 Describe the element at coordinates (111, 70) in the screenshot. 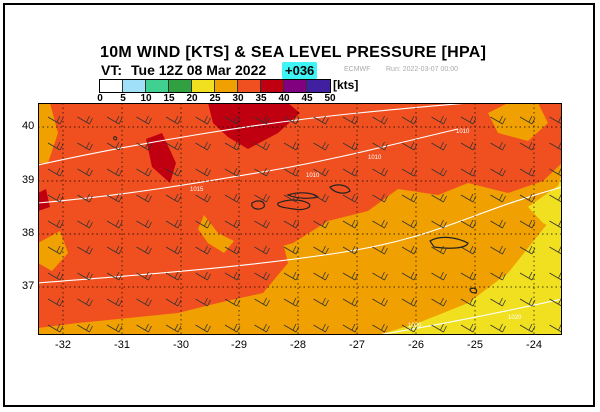

I see `valid-time-label: VT:` at that location.